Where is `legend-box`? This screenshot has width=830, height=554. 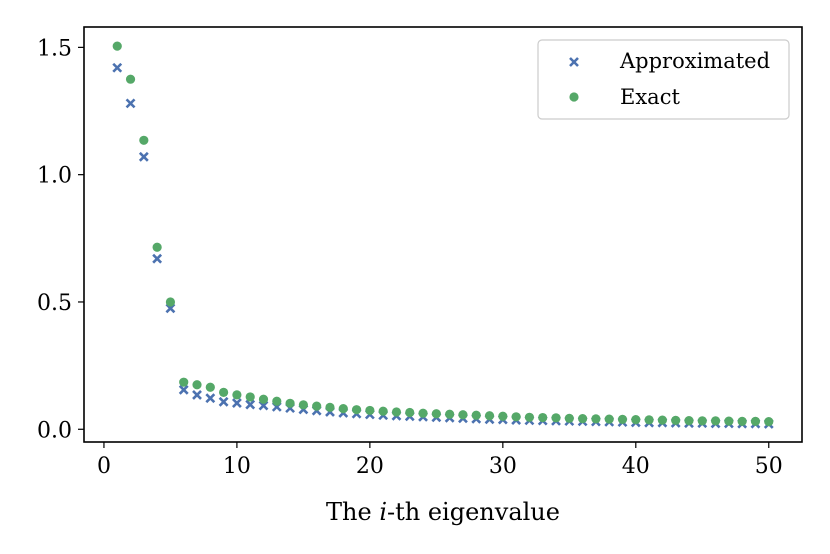
legend-box is located at coordinates (663, 79).